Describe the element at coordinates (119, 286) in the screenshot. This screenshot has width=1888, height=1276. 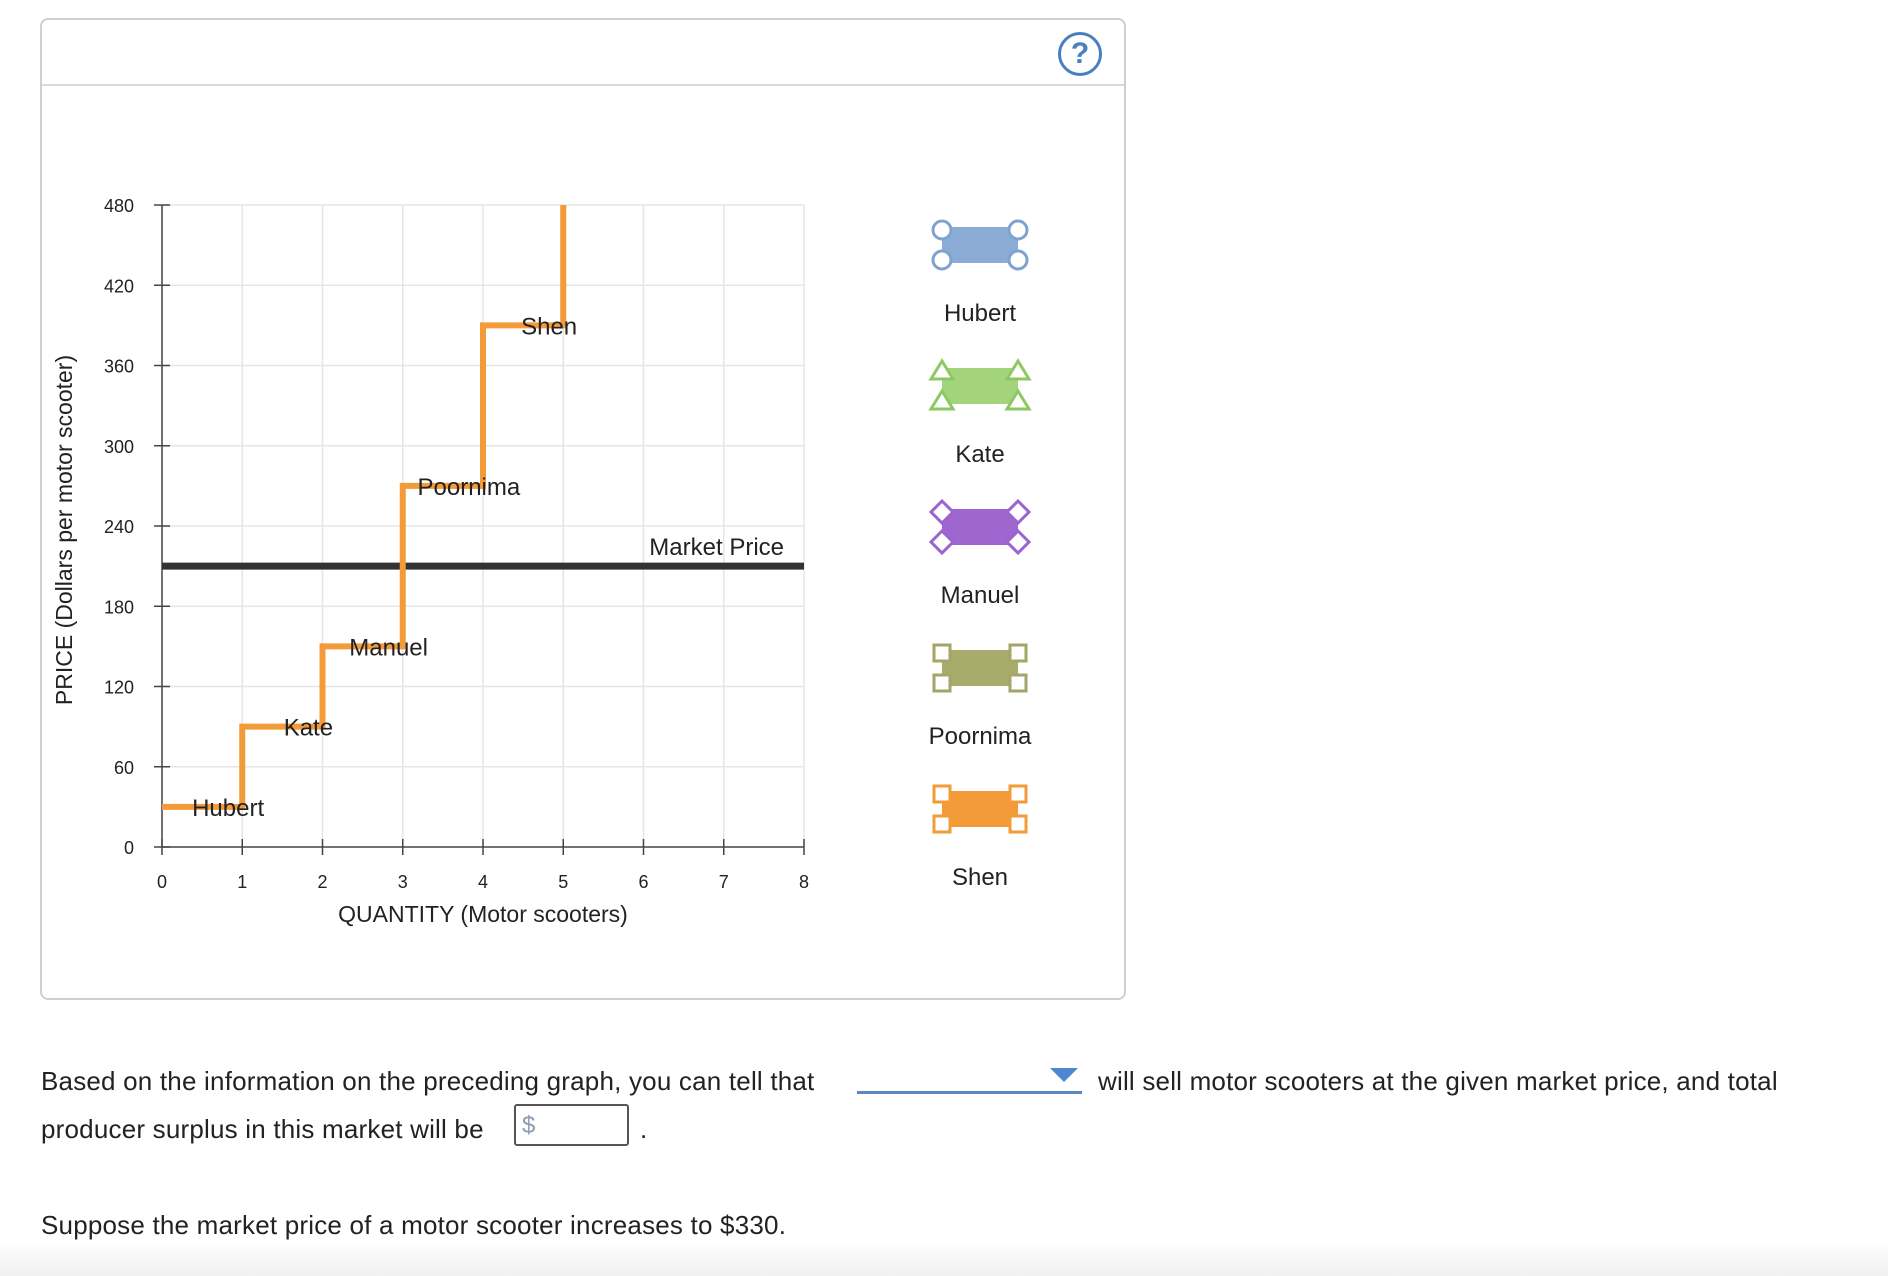
I see `y-tick-label: 420` at that location.